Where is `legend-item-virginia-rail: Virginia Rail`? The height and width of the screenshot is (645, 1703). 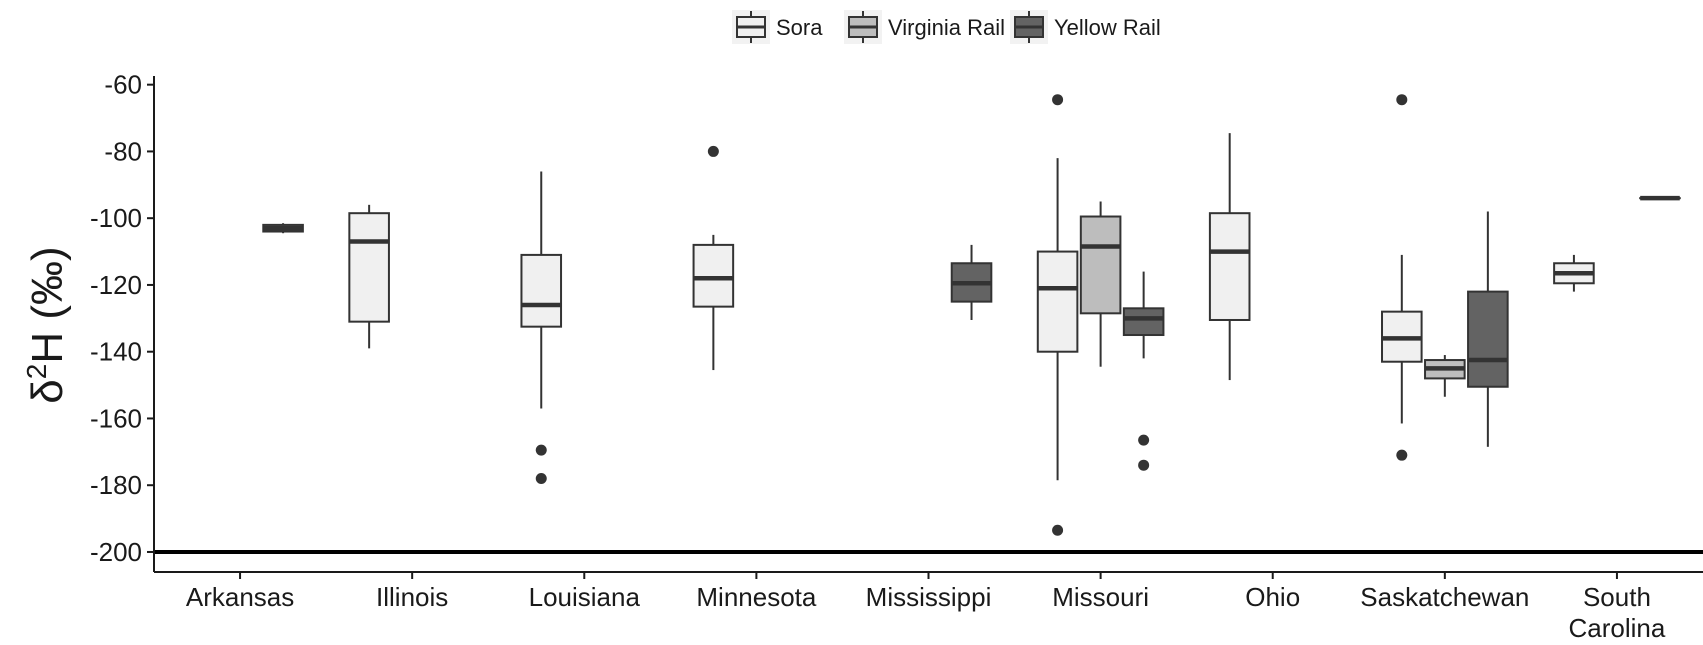
legend-item-virginia-rail: Virginia Rail is located at coordinates (924, 27).